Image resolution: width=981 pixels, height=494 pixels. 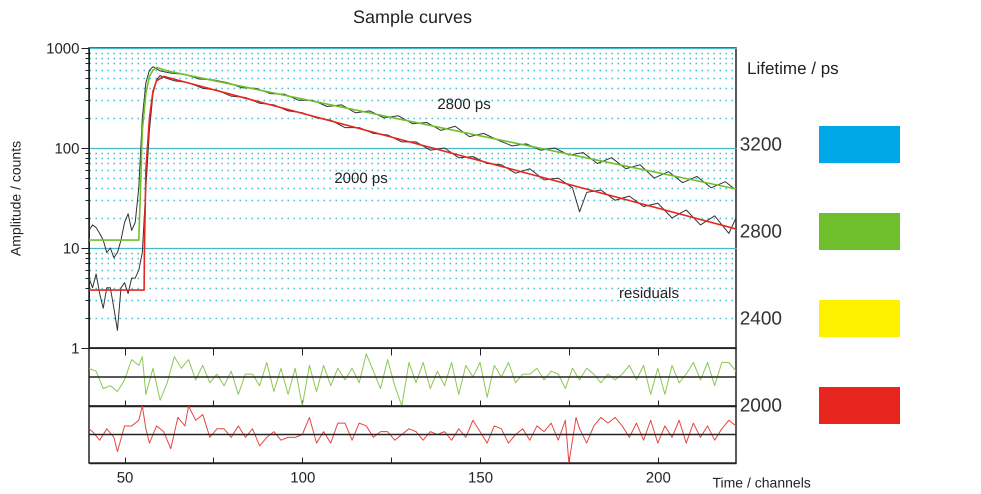 What do you see at coordinates (412, 17) in the screenshot?
I see `chart-title: Sample curves` at bounding box center [412, 17].